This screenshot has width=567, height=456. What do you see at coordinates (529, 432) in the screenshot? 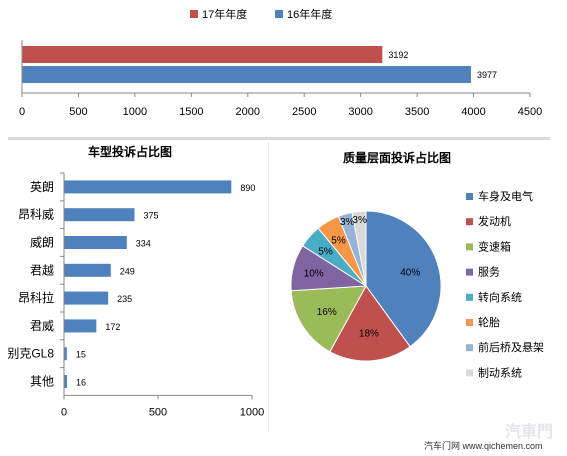
I see `watermark-text: 汽車門` at bounding box center [529, 432].